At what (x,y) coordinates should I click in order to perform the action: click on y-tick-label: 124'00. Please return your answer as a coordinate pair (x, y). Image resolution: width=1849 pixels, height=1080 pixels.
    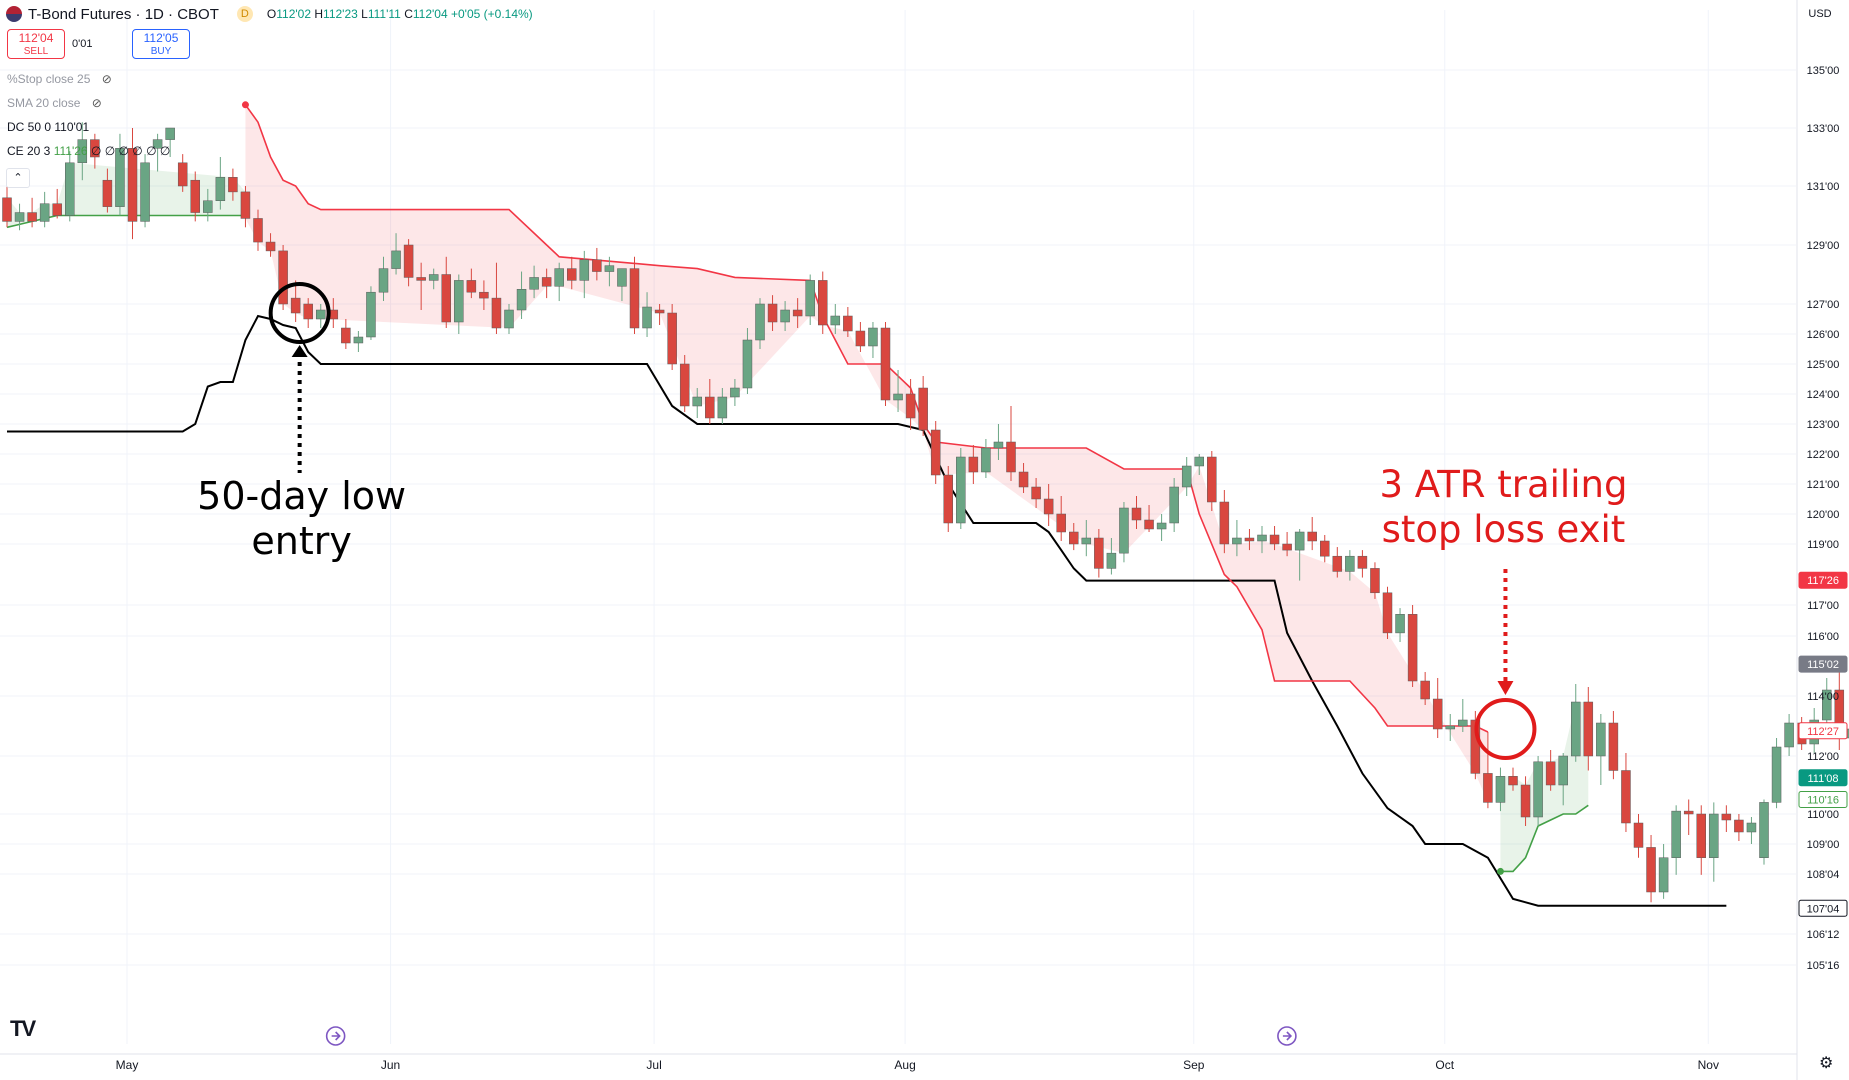
    Looking at the image, I should click on (1823, 395).